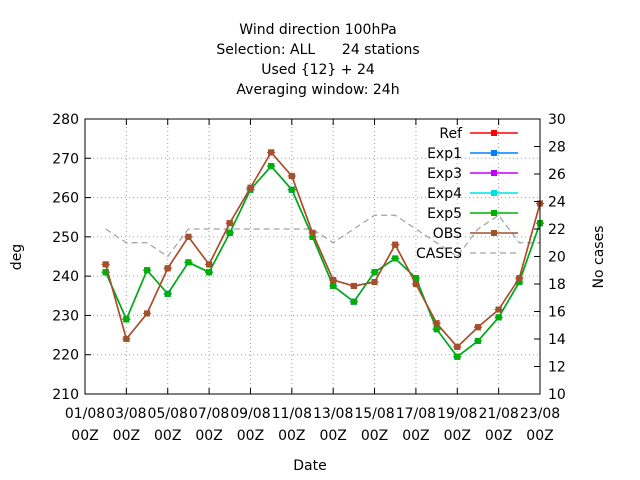  Describe the element at coordinates (65, 395) in the screenshot. I see `y-tick-label: 210` at that location.